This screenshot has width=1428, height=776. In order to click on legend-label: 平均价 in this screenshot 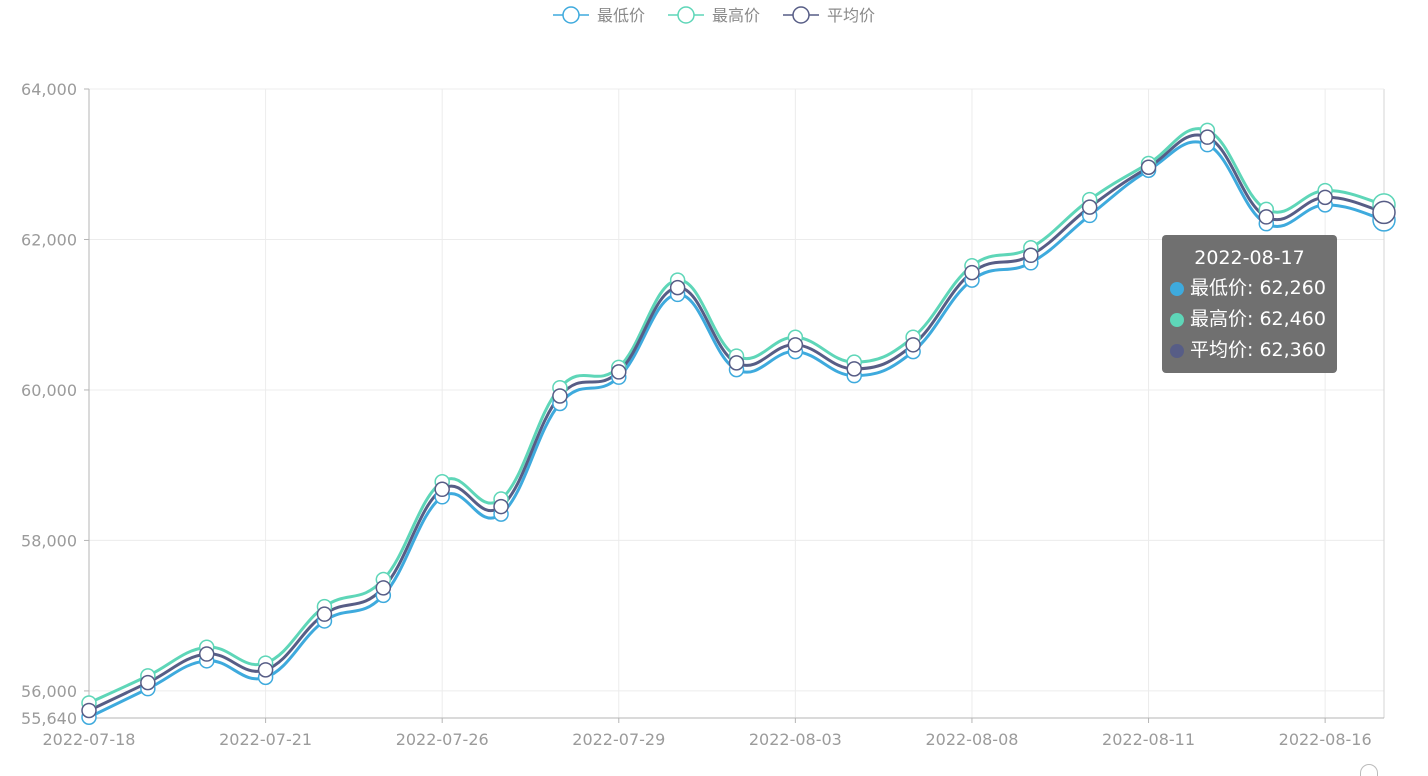, I will do `click(851, 15)`.